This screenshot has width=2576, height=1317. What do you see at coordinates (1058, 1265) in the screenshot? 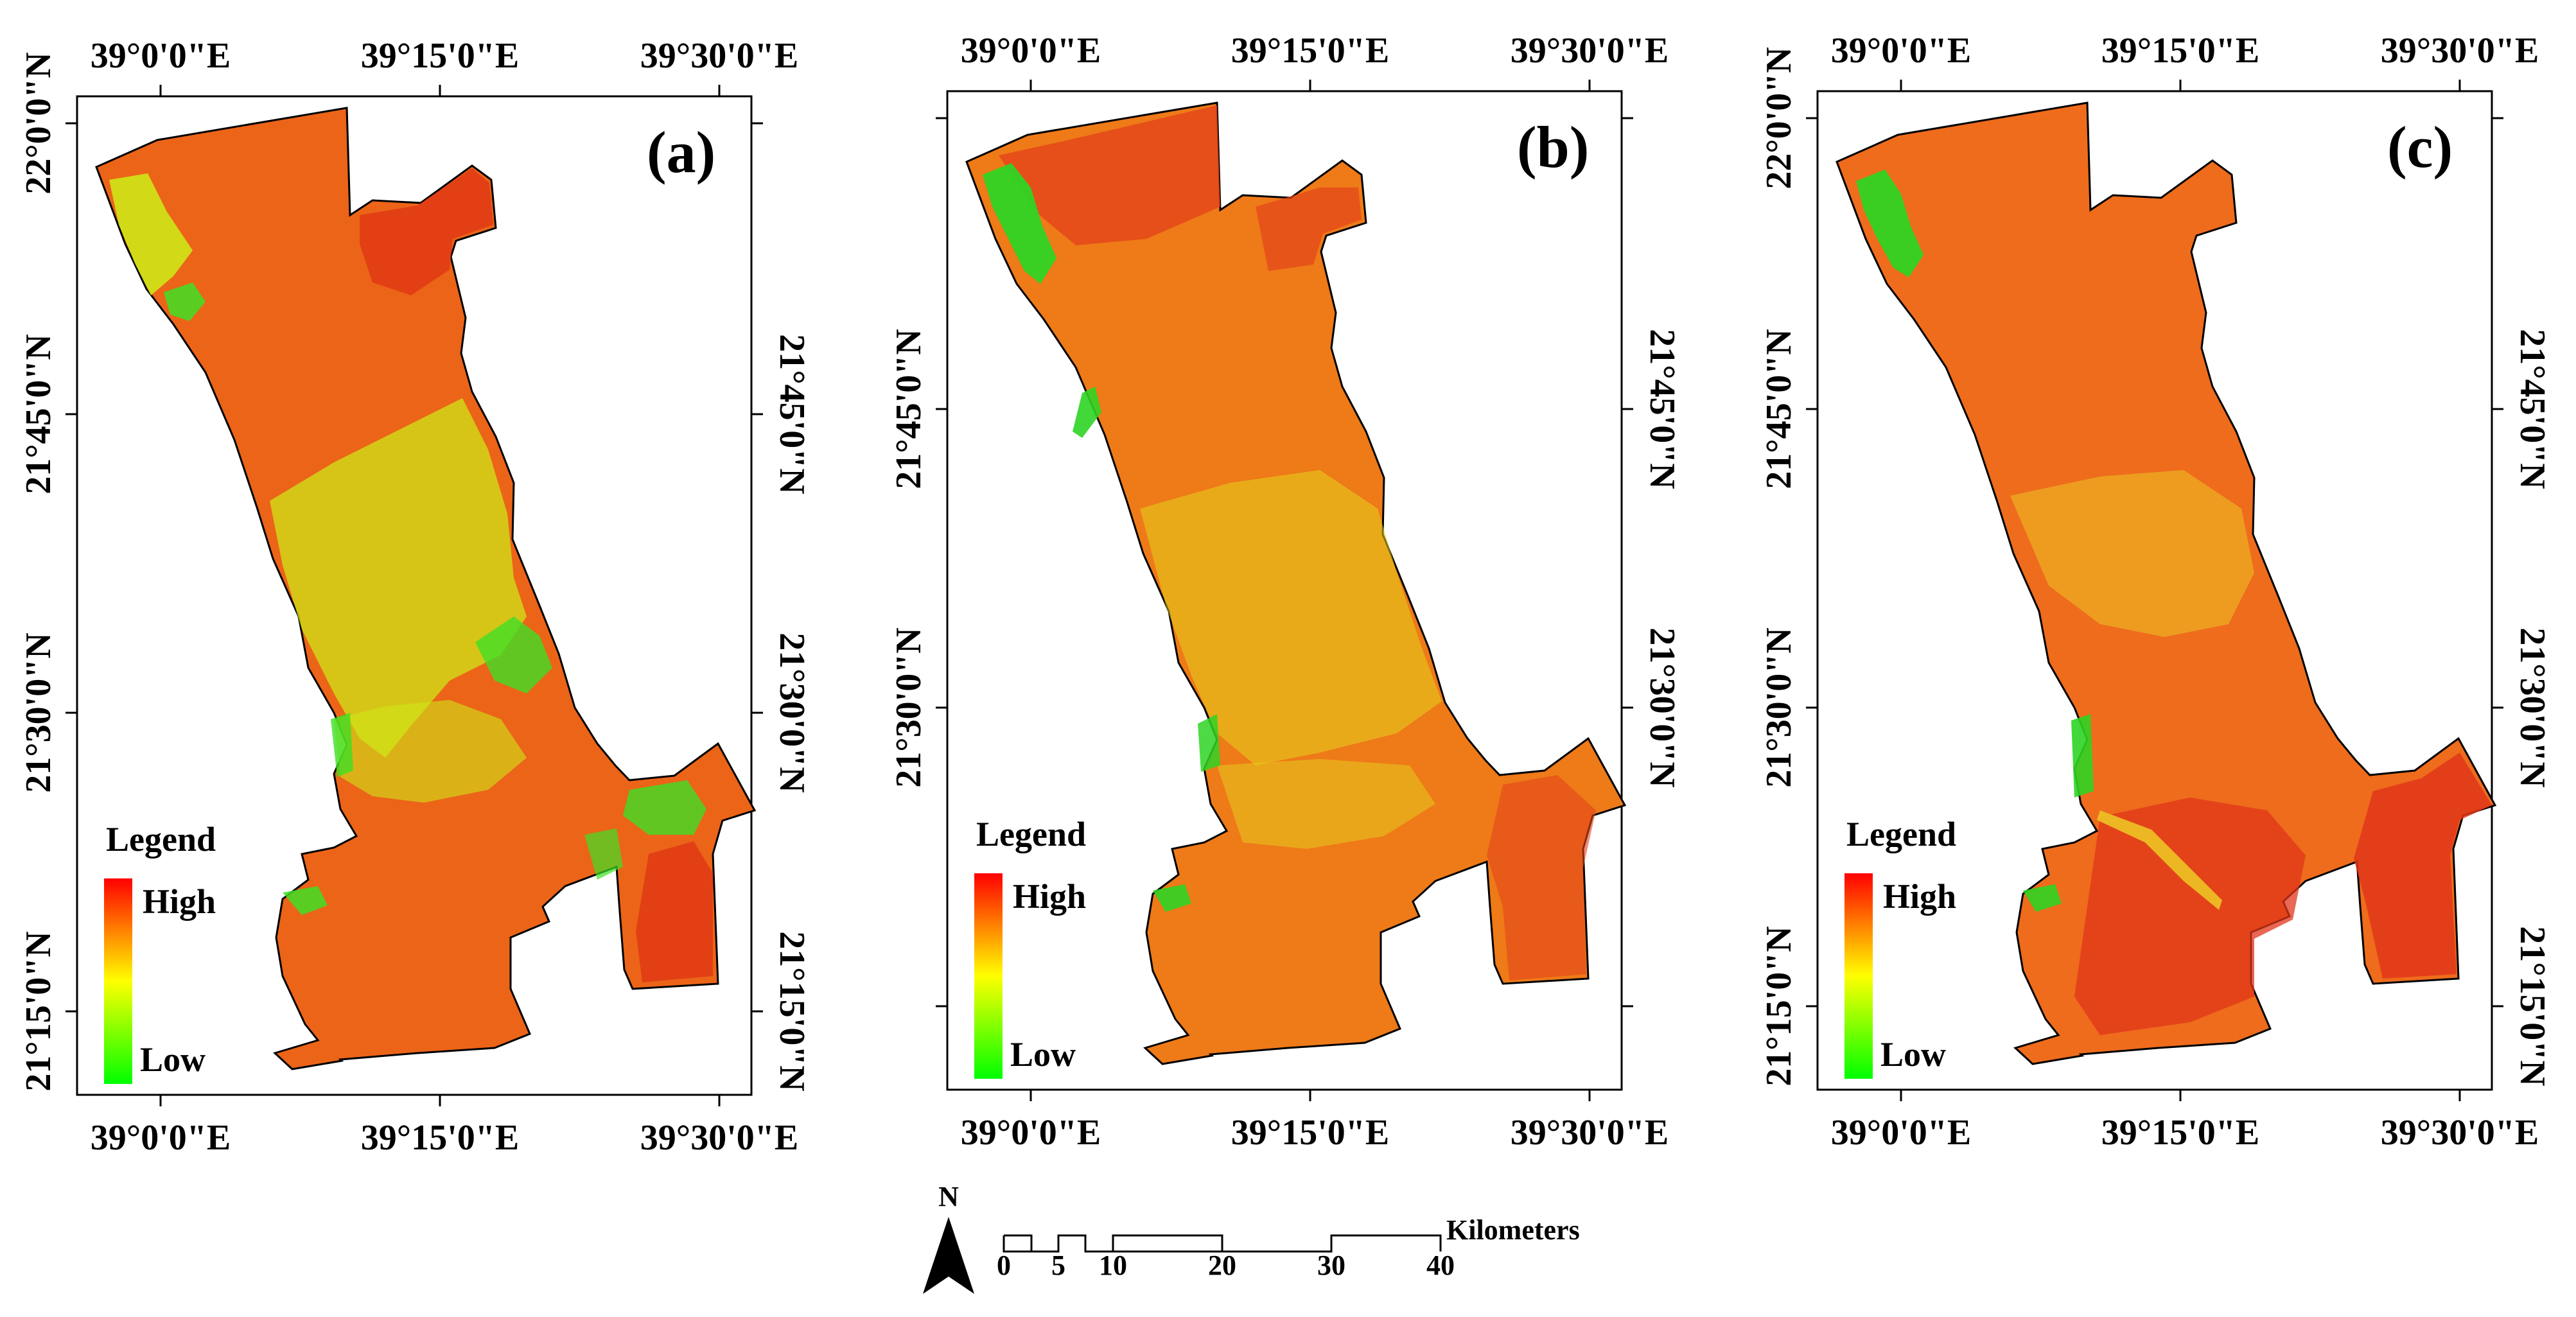
I see `scale-tick-label: 5` at bounding box center [1058, 1265].